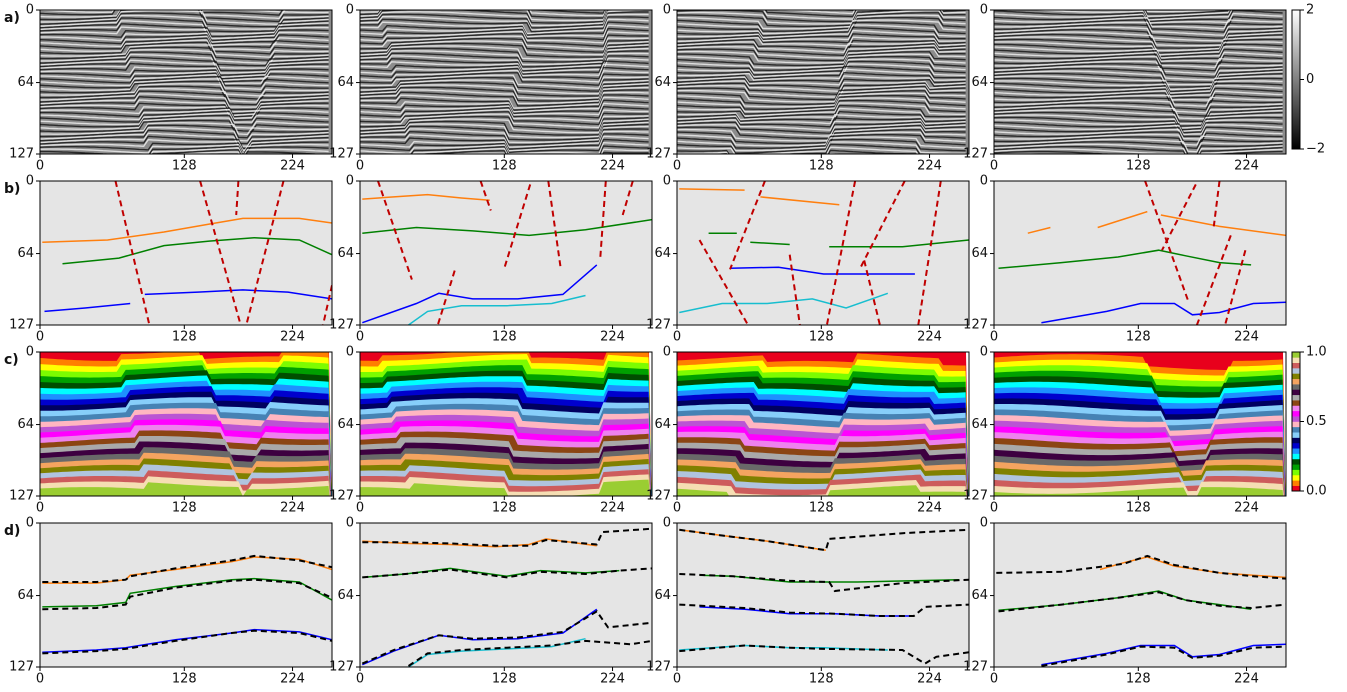 This screenshot has width=1347, height=692. What do you see at coordinates (979, 424) in the screenshot?
I see `y-tick-label: 64` at bounding box center [979, 424].